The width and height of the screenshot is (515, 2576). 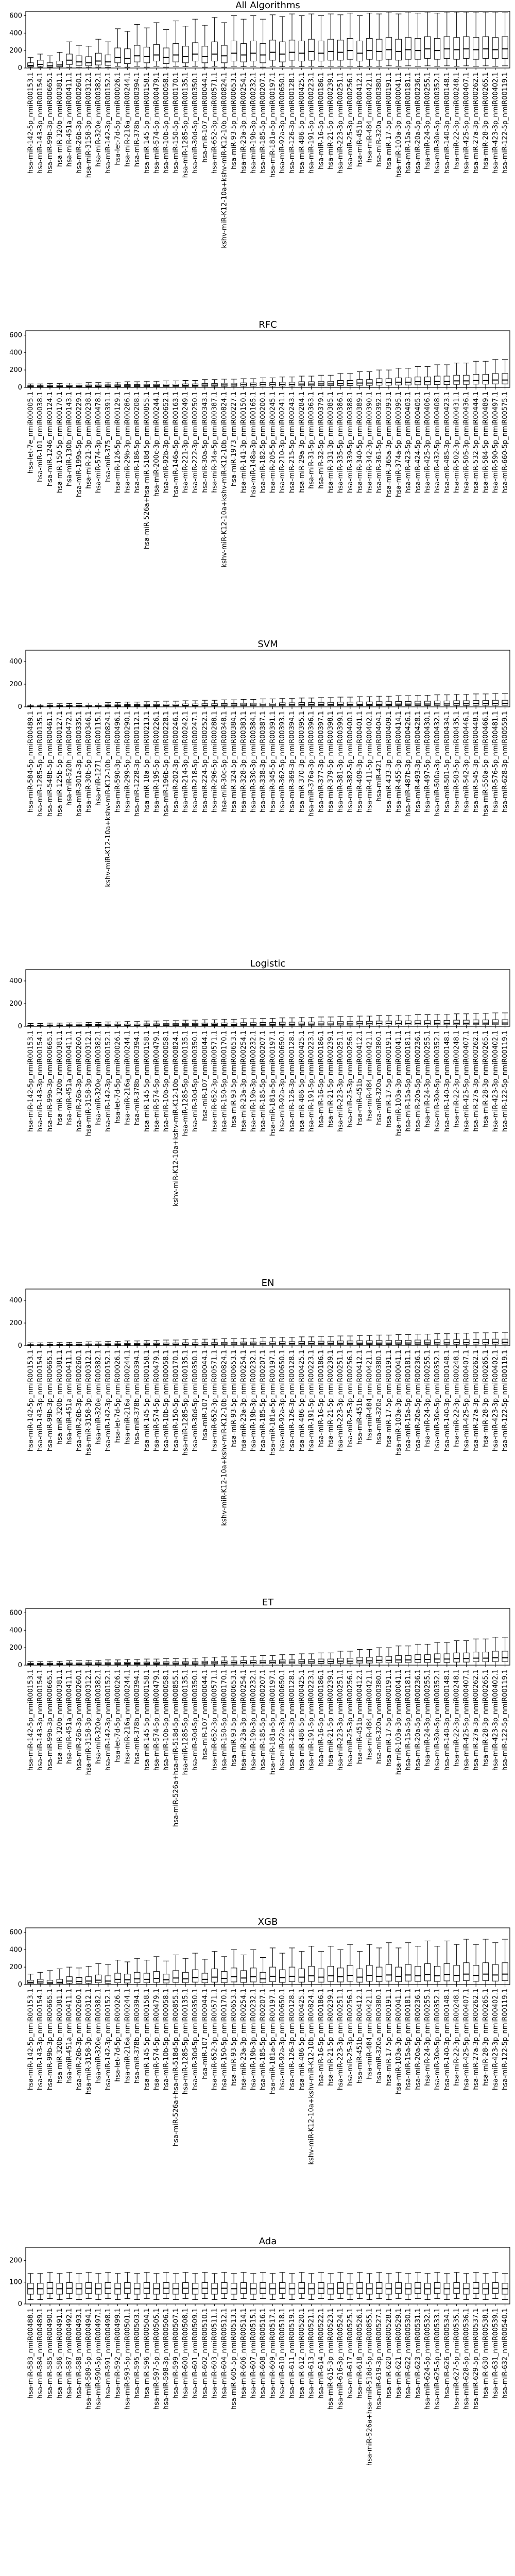 What do you see at coordinates (428, 1718) in the screenshot?
I see `x-tick-label: hsa-miR-24-3p_nmiR00255.1` at bounding box center [428, 1718].